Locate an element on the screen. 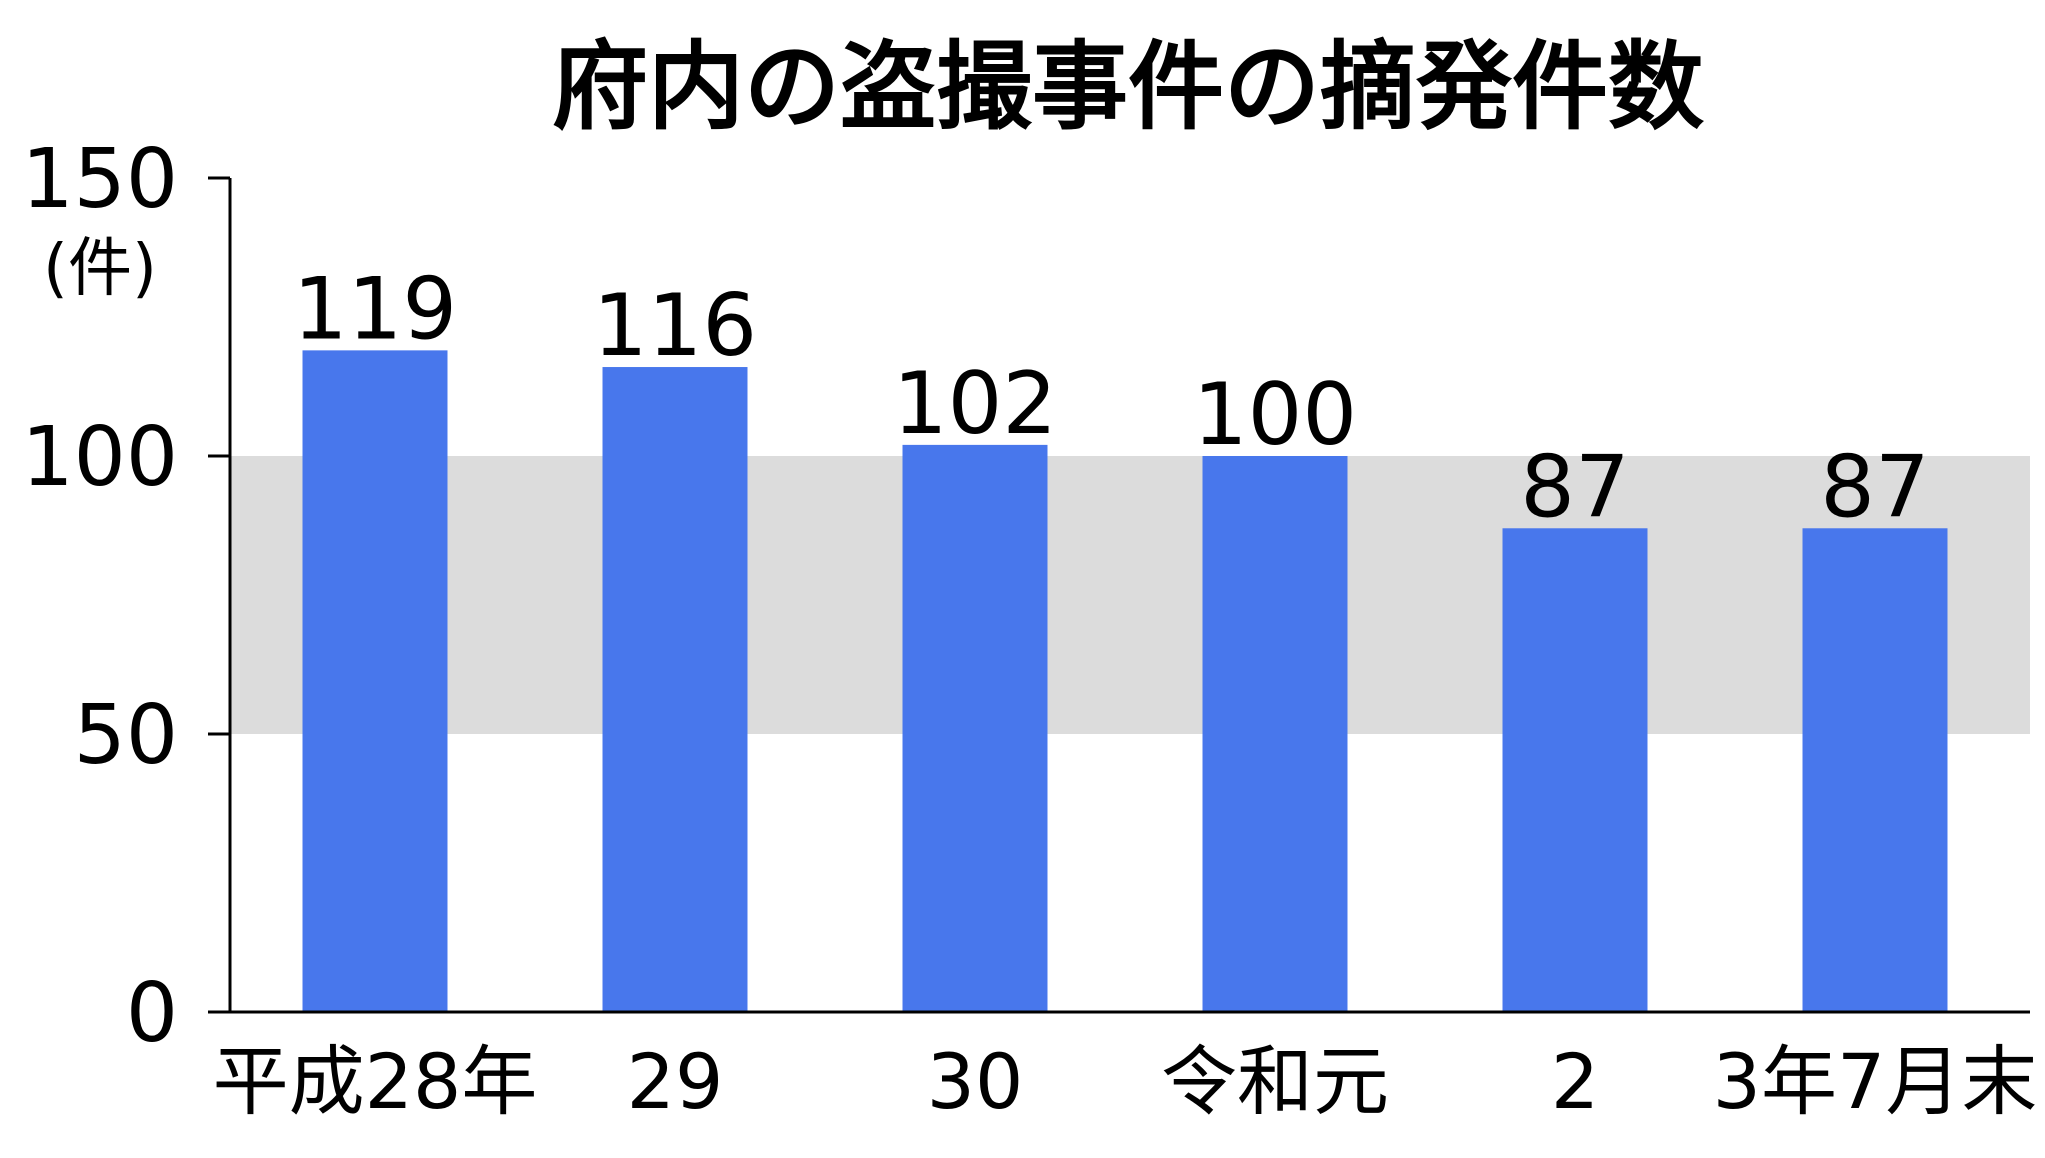 Image resolution: width=2045 pixels, height=1158 pixels. bar-value-label: 100 is located at coordinates (1275, 415).